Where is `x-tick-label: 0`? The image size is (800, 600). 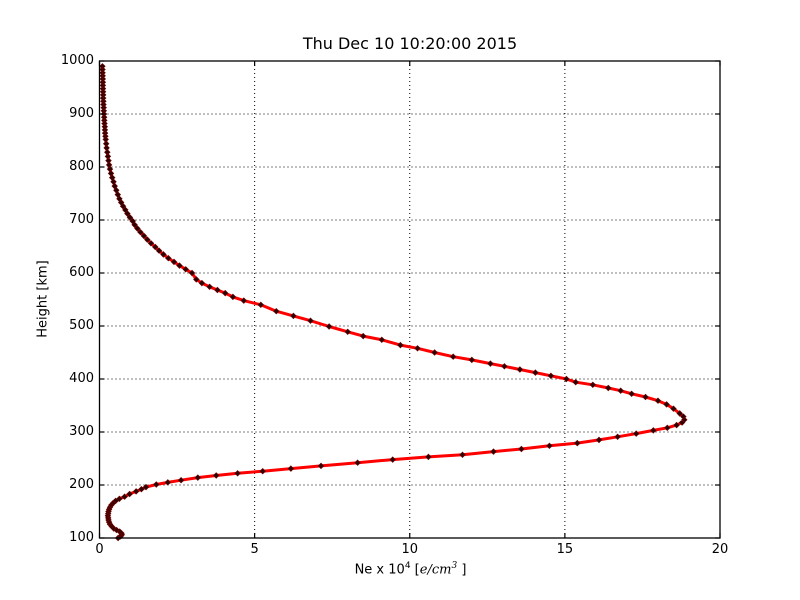
x-tick-label: 0 is located at coordinates (99, 549).